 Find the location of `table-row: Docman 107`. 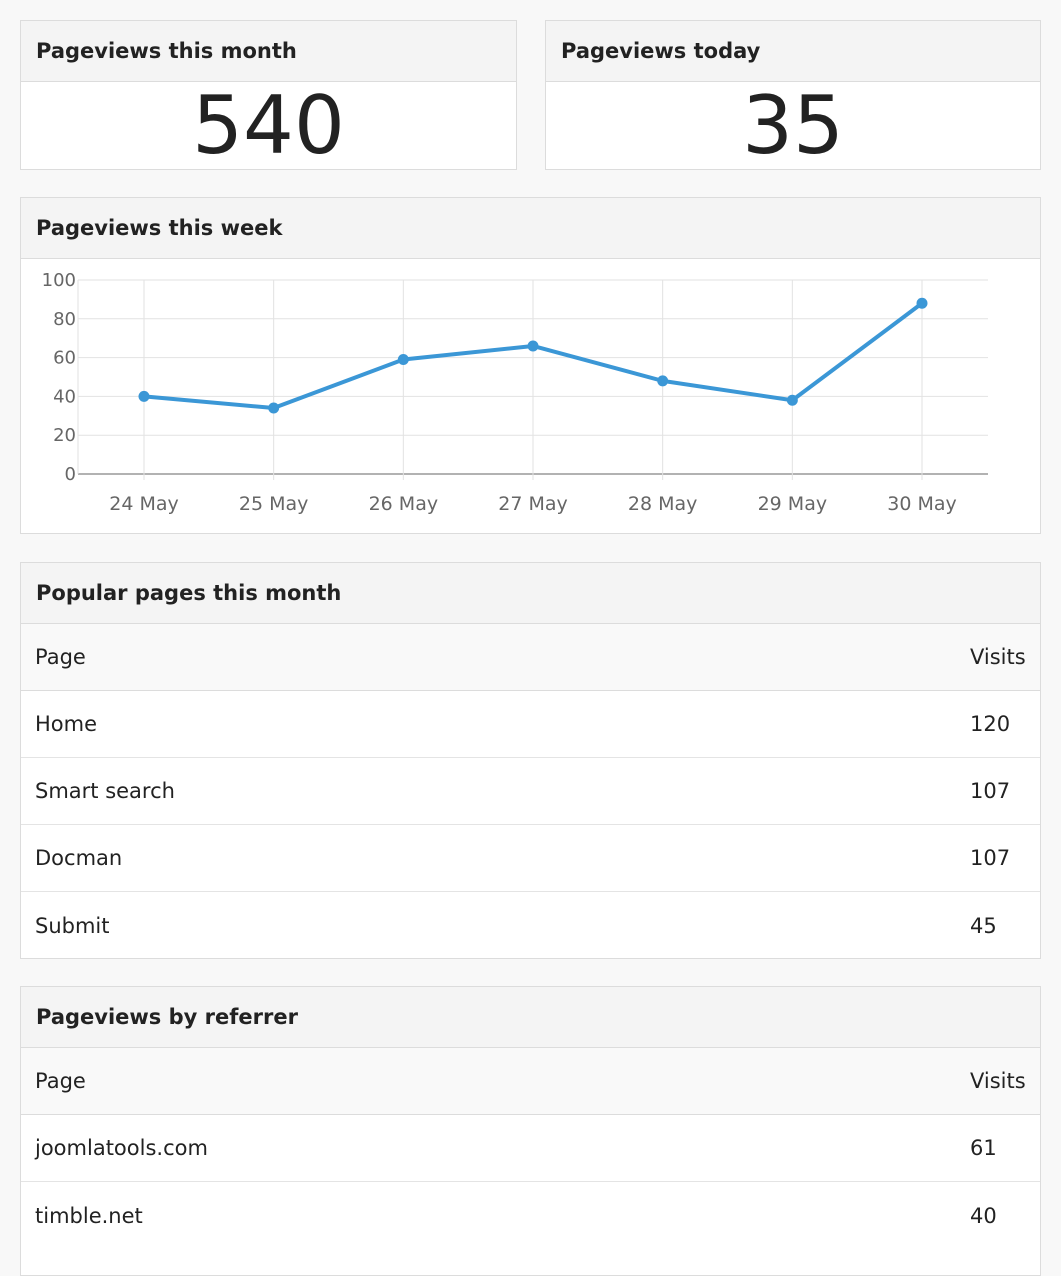

table-row: Docman 107 is located at coordinates (530, 858).